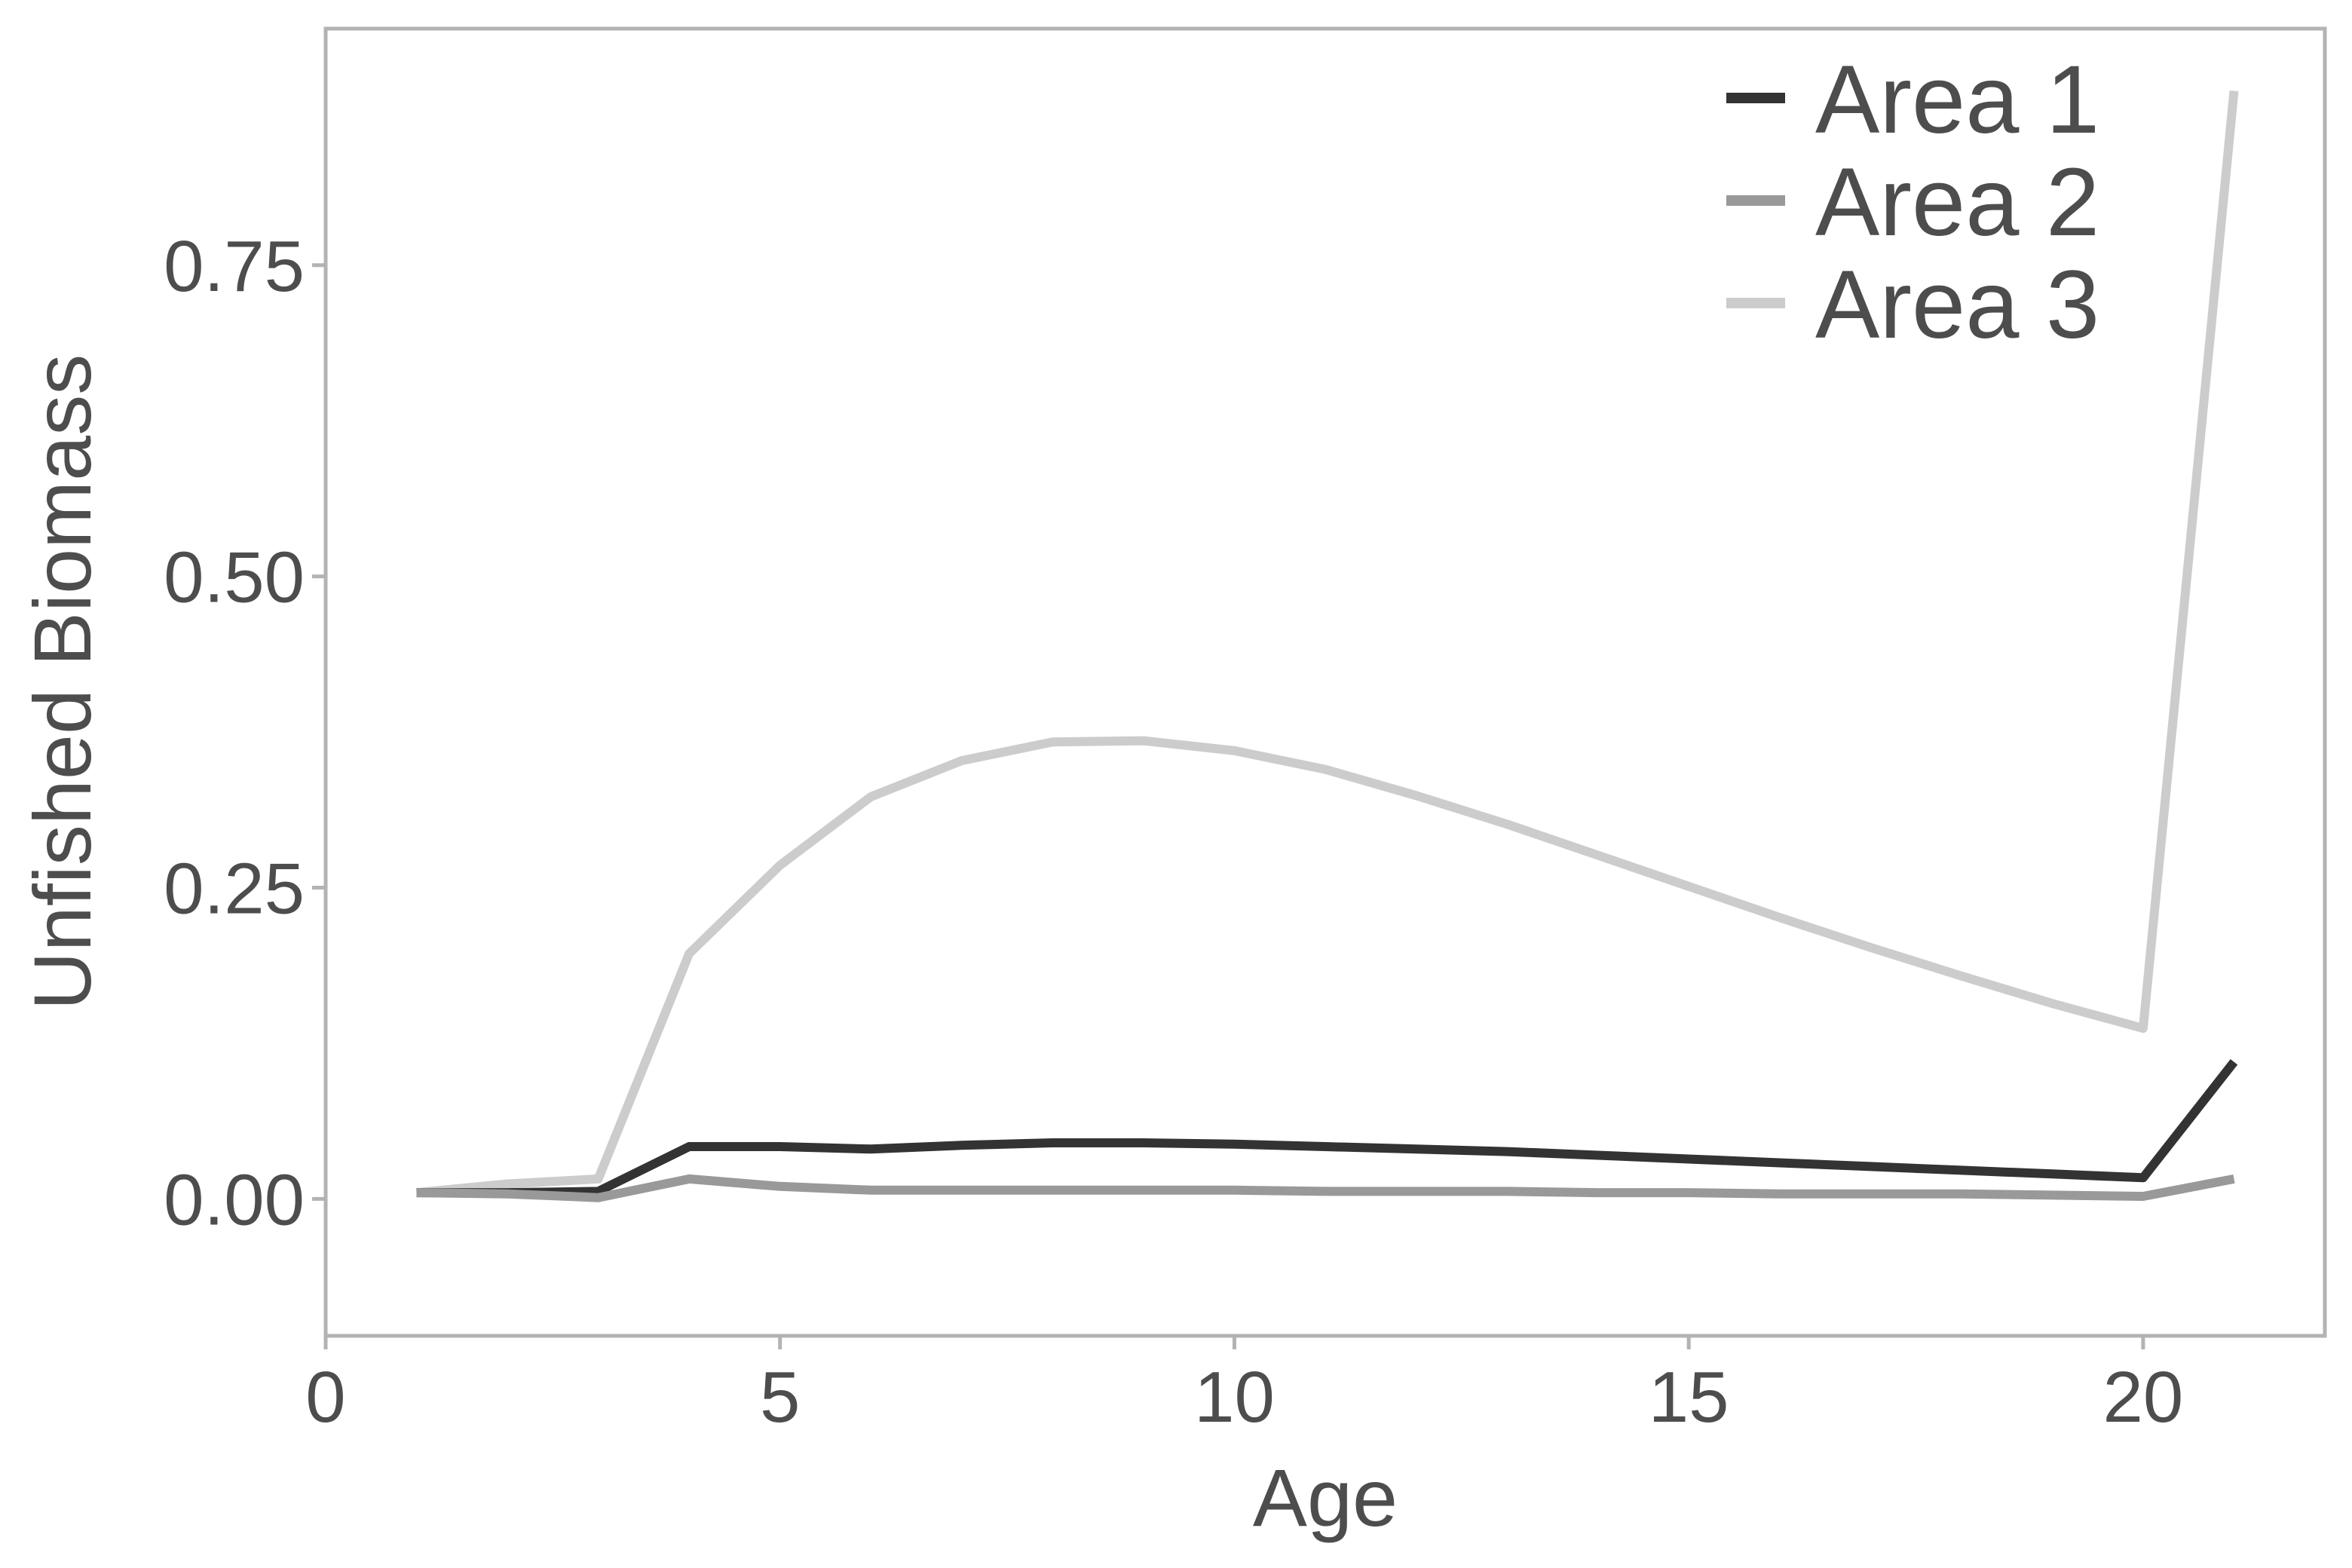 The height and width of the screenshot is (1568, 2352). I want to click on y-axis-title: Unfished Biomass, so click(62, 682).